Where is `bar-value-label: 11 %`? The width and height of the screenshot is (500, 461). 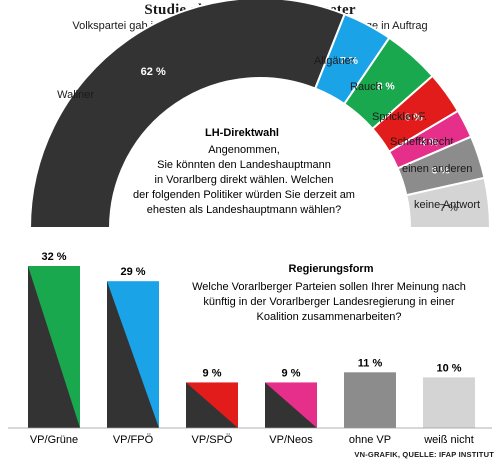 bar-value-label: 11 % is located at coordinates (370, 363).